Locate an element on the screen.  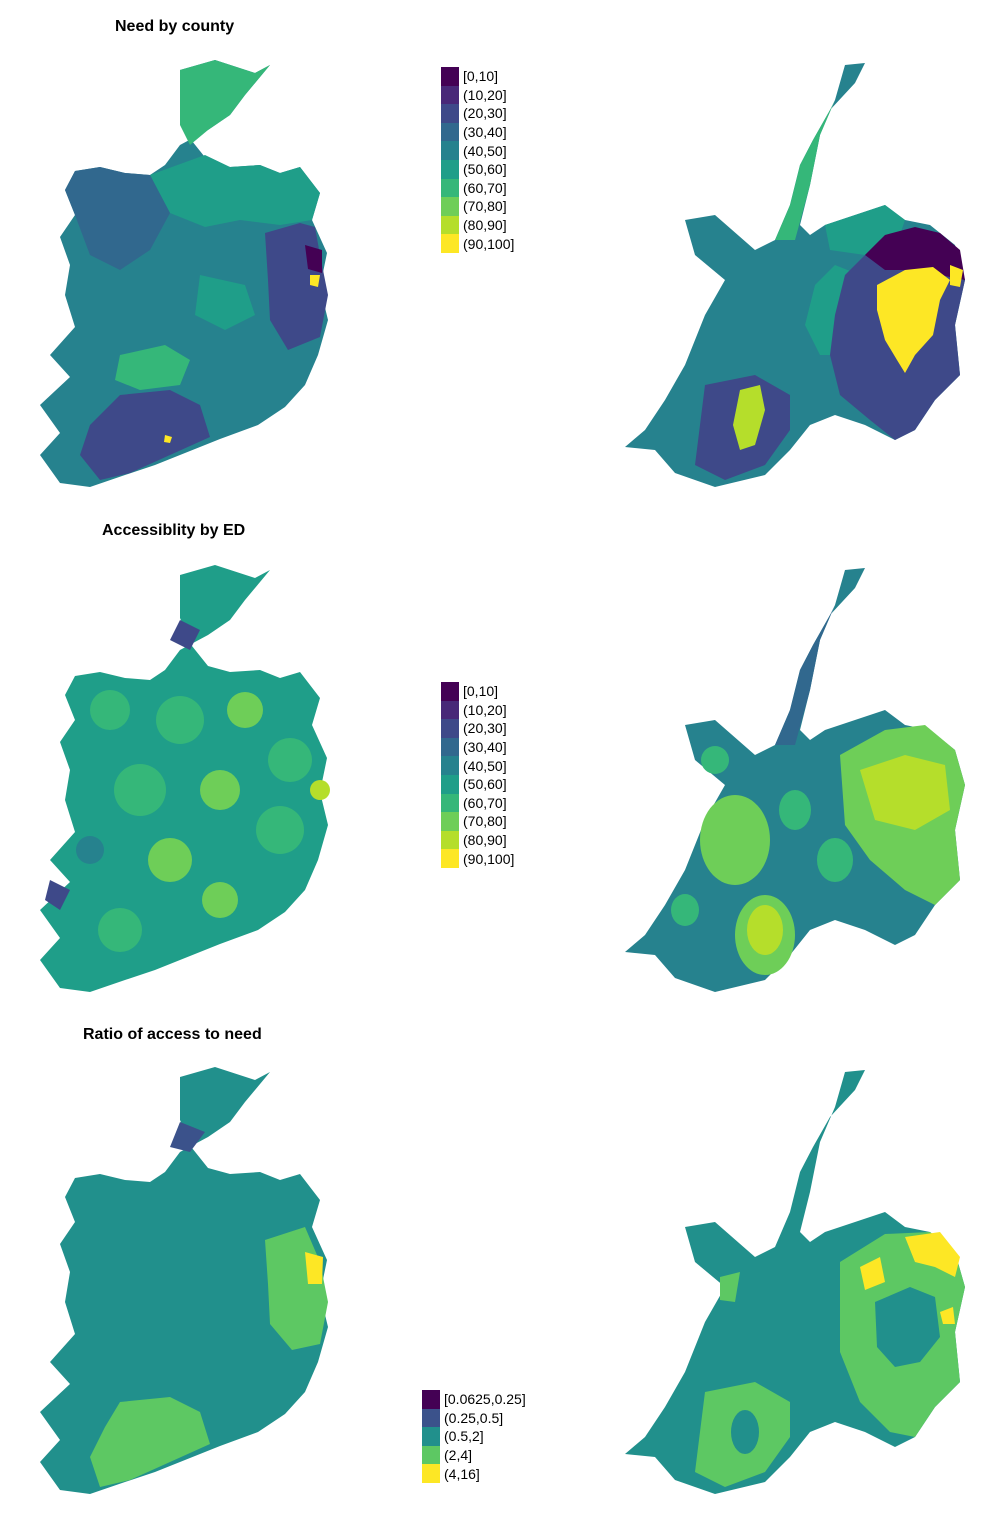
legend-item: (2,4] is located at coordinates (474, 1455).